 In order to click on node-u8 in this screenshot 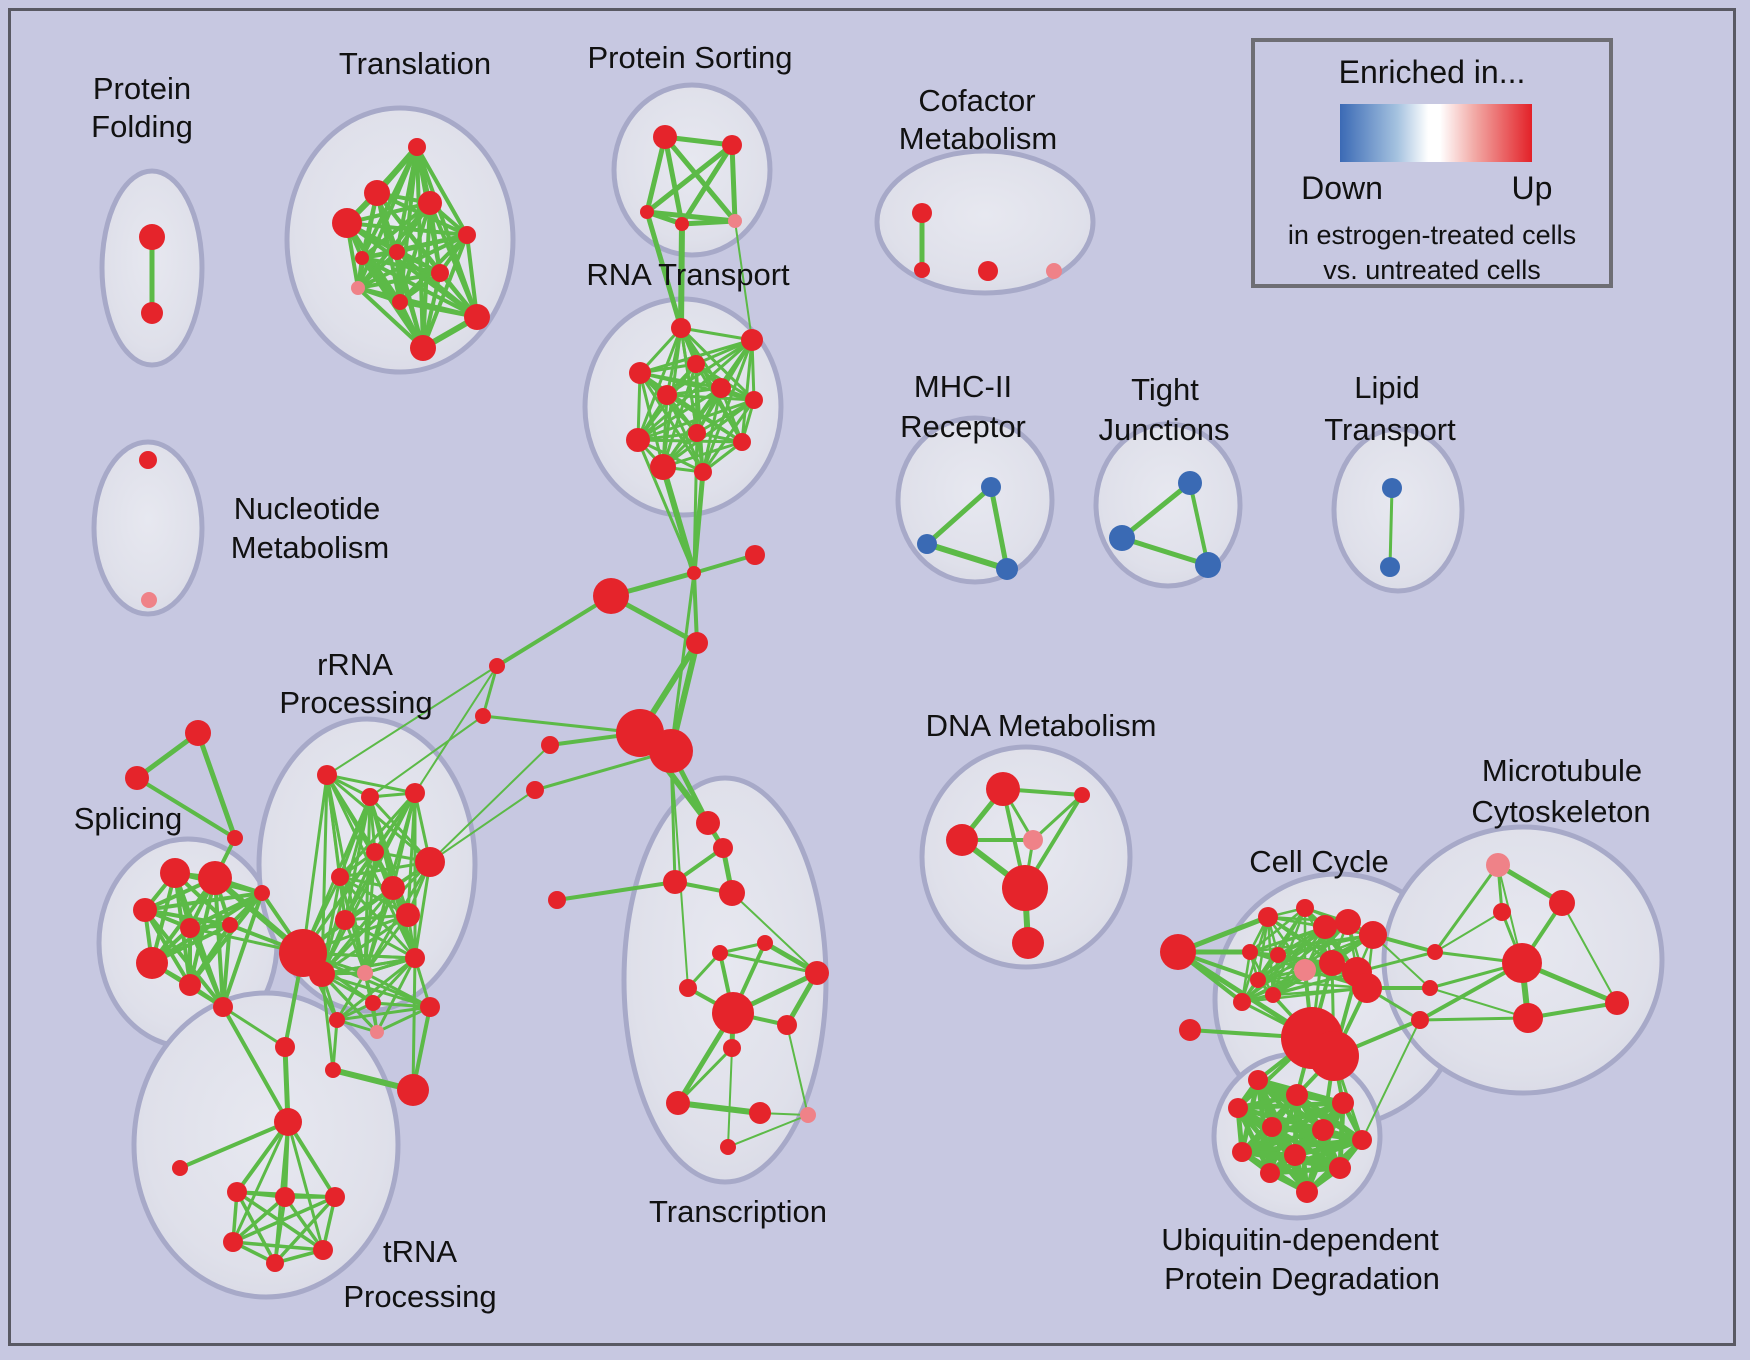, I will do `click(1295, 1155)`.